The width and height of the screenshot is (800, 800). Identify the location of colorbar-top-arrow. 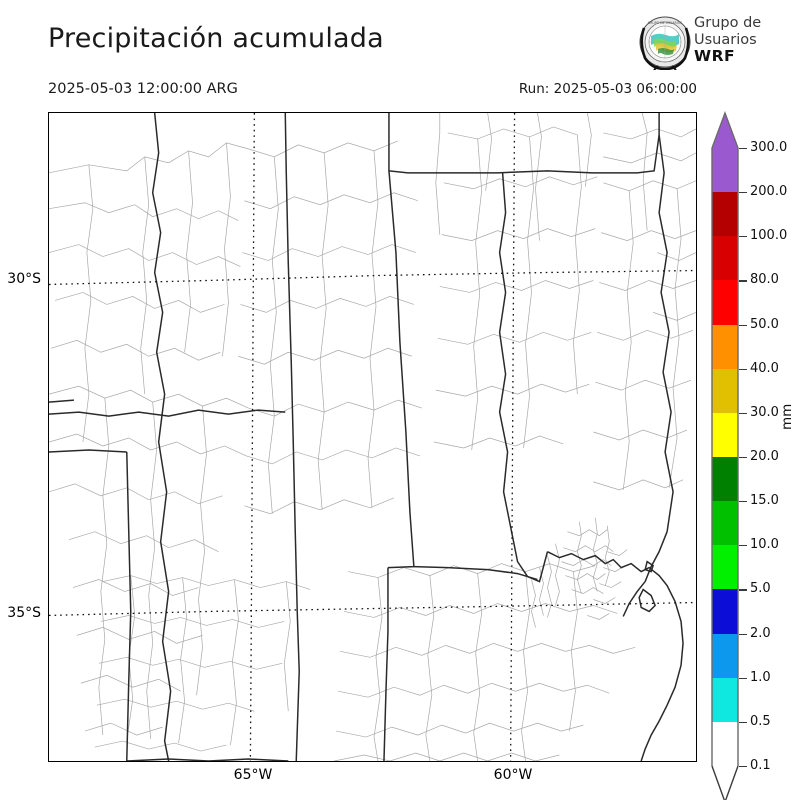
(725, 130).